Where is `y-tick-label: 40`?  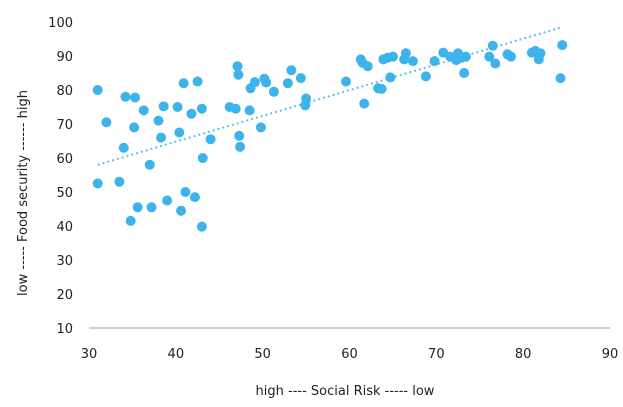 y-tick-label: 40 is located at coordinates (64, 227).